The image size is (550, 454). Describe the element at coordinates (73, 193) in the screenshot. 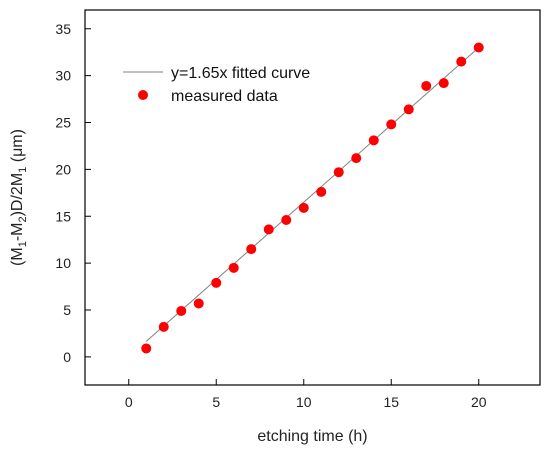

I see `y-axis-ticks: 0 5 10 15 20 25 30 35` at that location.